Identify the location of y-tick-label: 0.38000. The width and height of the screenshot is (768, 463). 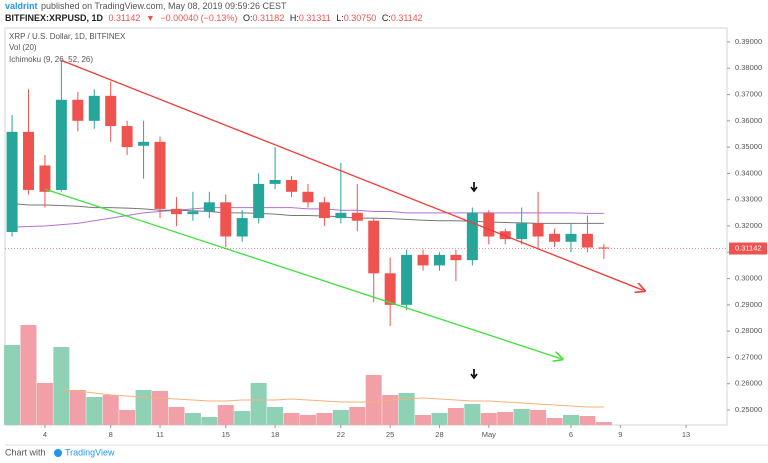
(748, 67).